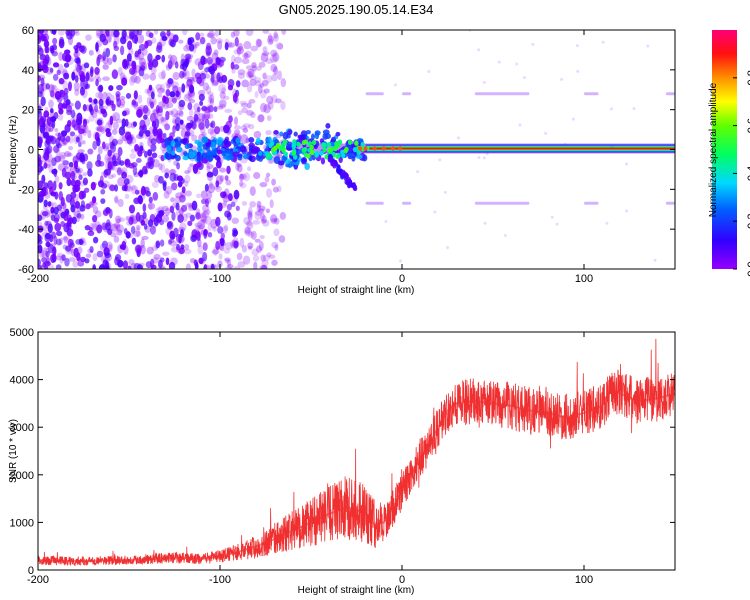 The image size is (750, 600). Describe the element at coordinates (748, 268) in the screenshot. I see `colorbar-tick-label: 0.0` at that location.